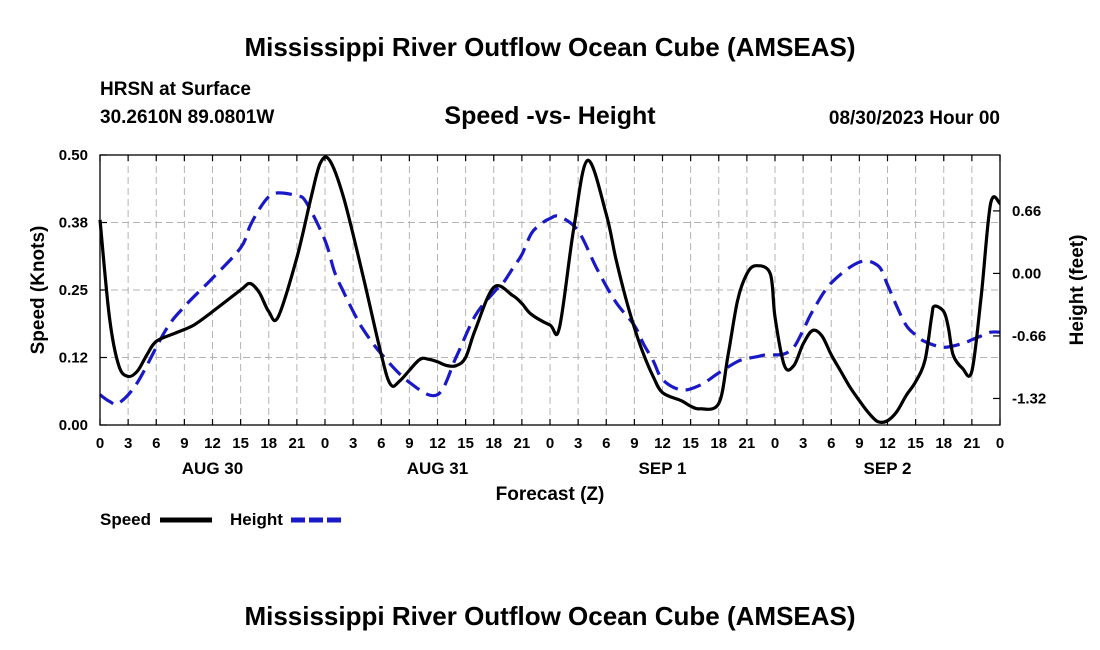  What do you see at coordinates (73, 290) in the screenshot?
I see `y-left-tick-label: 0.25` at bounding box center [73, 290].